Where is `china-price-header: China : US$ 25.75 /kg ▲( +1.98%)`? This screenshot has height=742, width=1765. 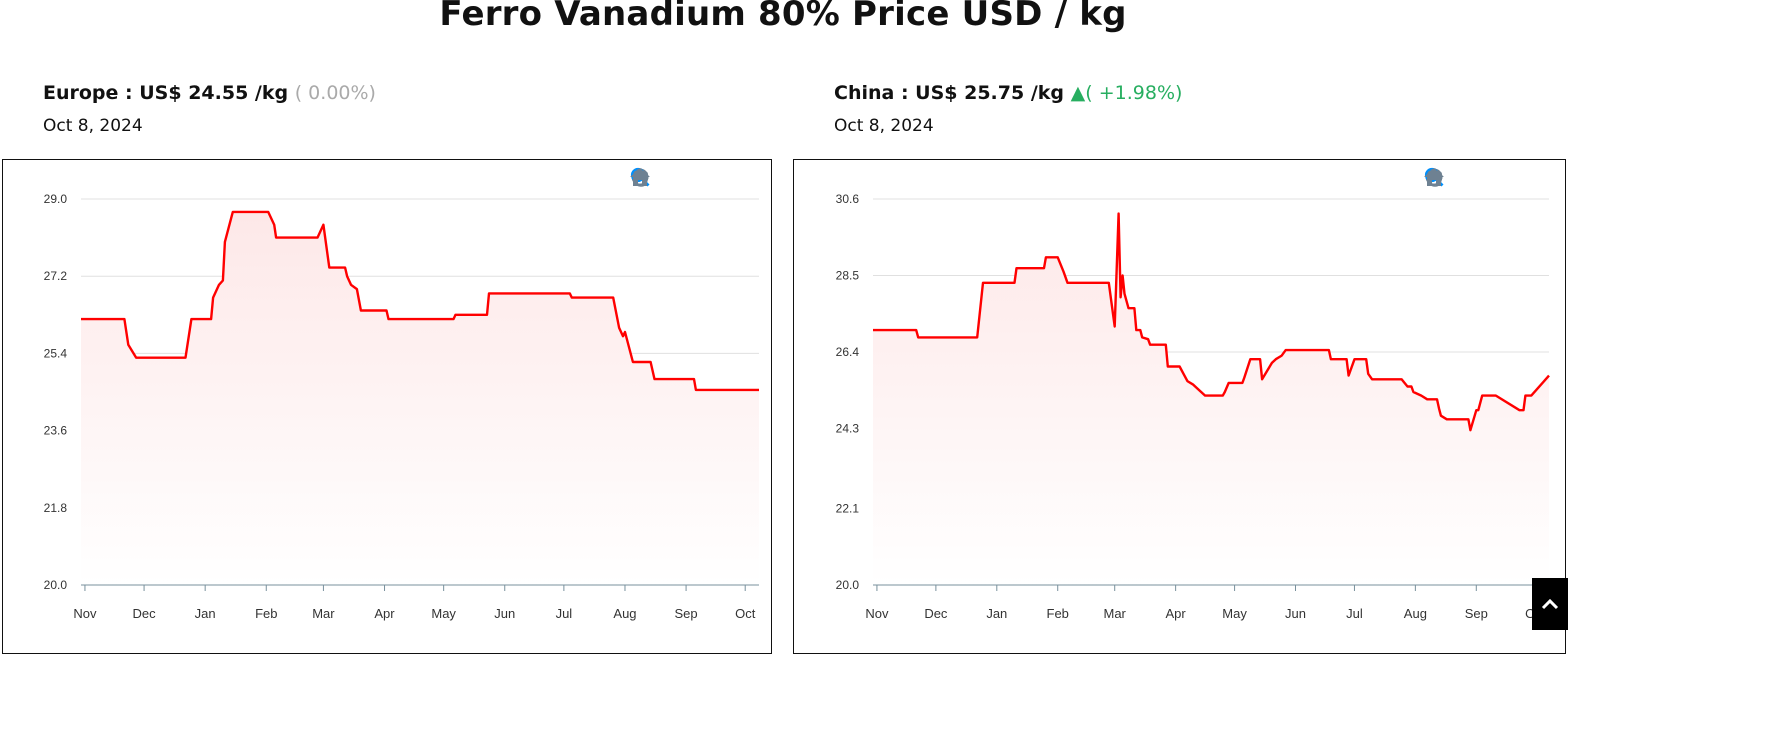
china-price-header: China : US$ 25.75 /kg ▲( +1.98%) is located at coordinates (1008, 93).